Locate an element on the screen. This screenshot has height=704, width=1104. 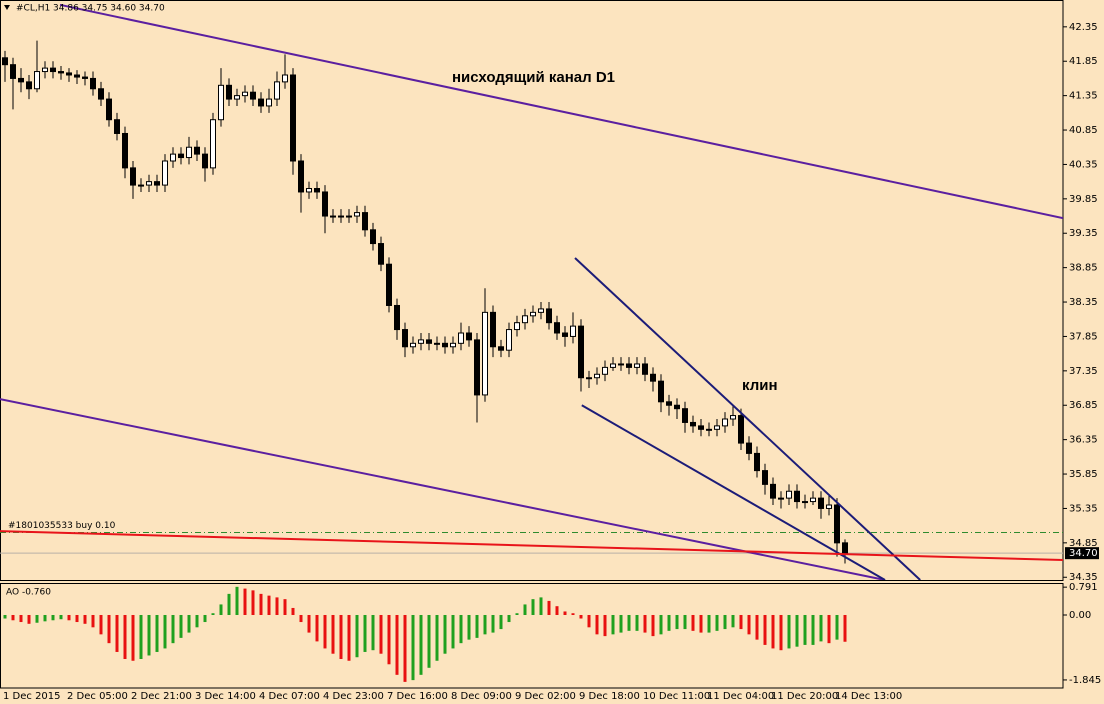
y-tick-label: 39.35 is located at coordinates (1083, 233).